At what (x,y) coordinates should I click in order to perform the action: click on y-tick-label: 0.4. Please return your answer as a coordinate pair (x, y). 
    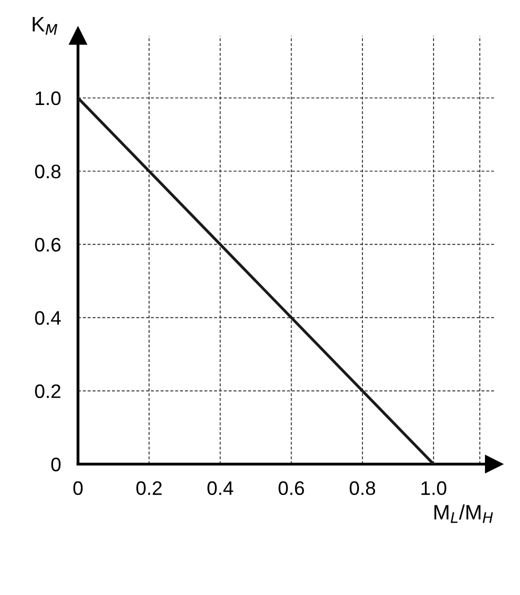
    Looking at the image, I should click on (48, 318).